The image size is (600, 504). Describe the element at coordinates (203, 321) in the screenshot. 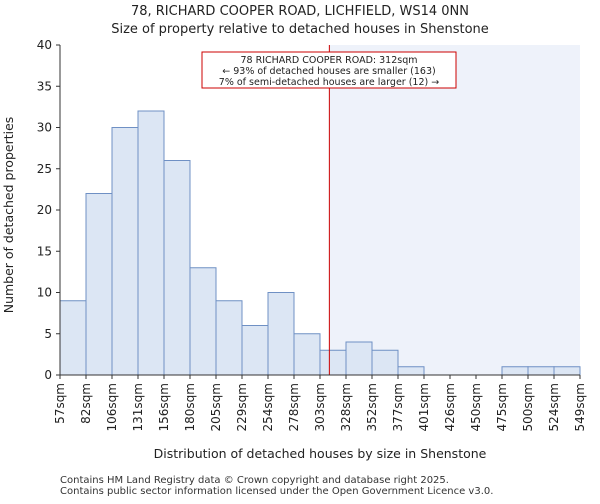

I see `bar-180sqm` at that location.